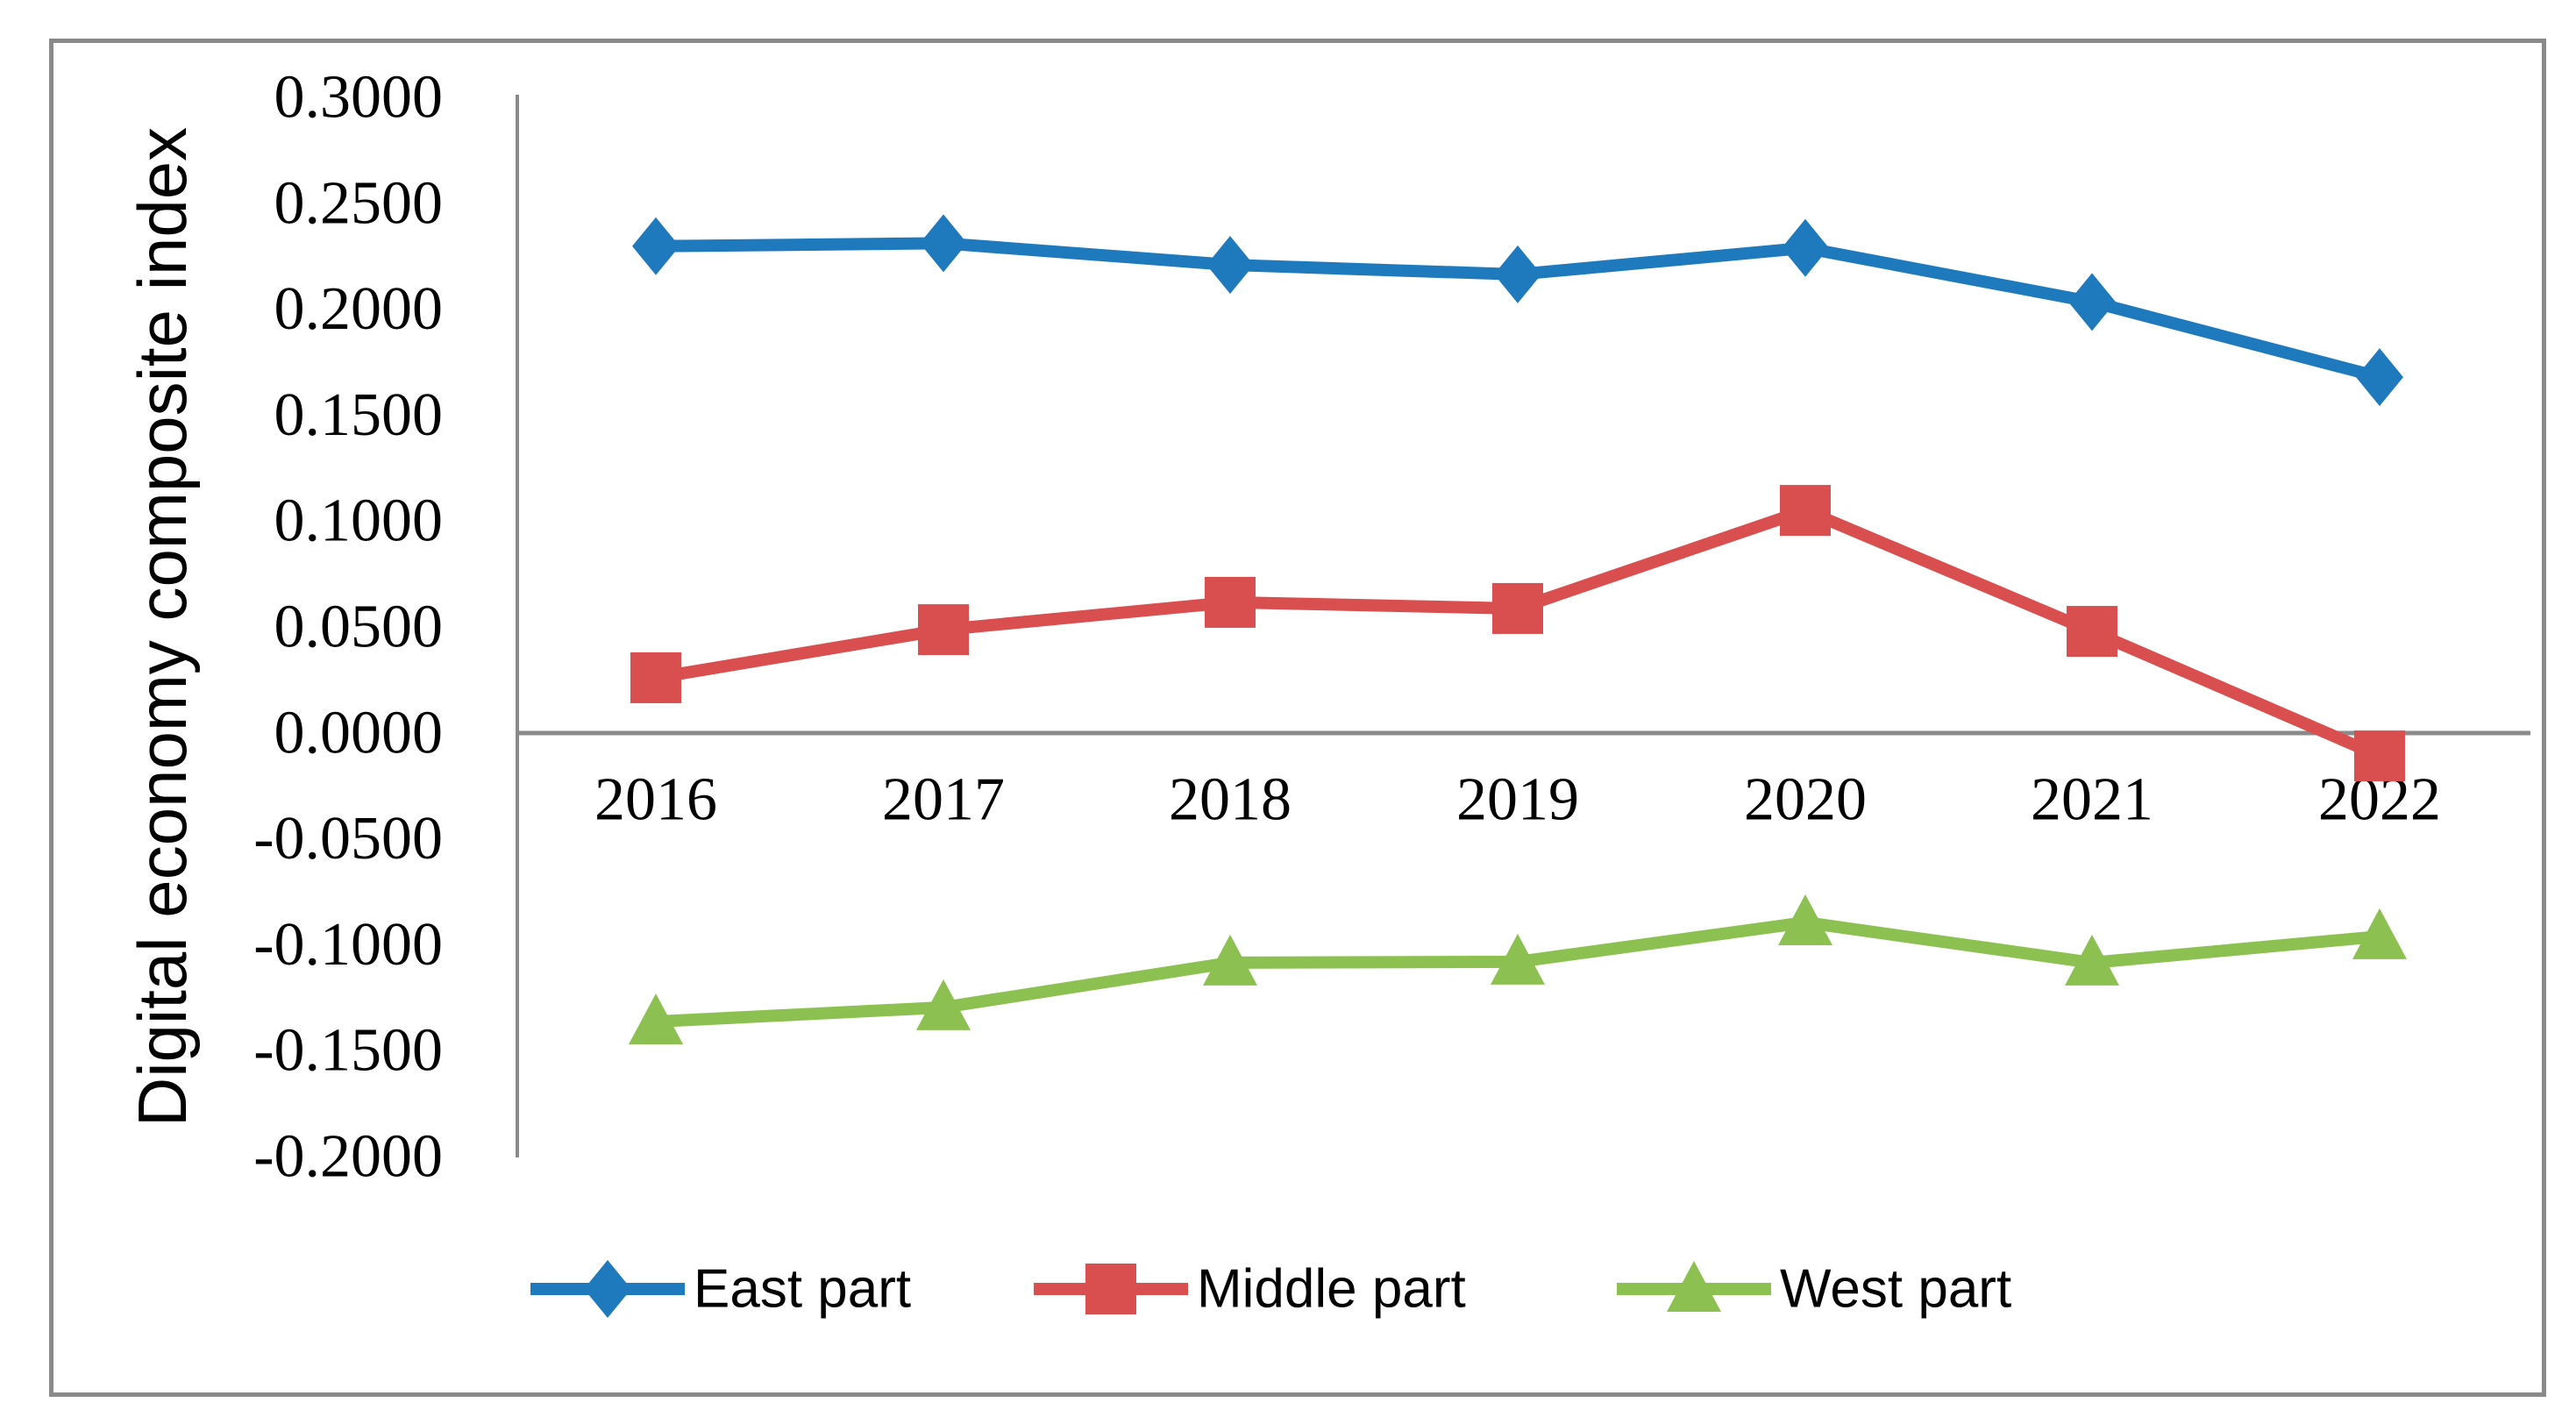  What do you see at coordinates (1517, 608) in the screenshot?
I see `data-point-middle-part-2019` at bounding box center [1517, 608].